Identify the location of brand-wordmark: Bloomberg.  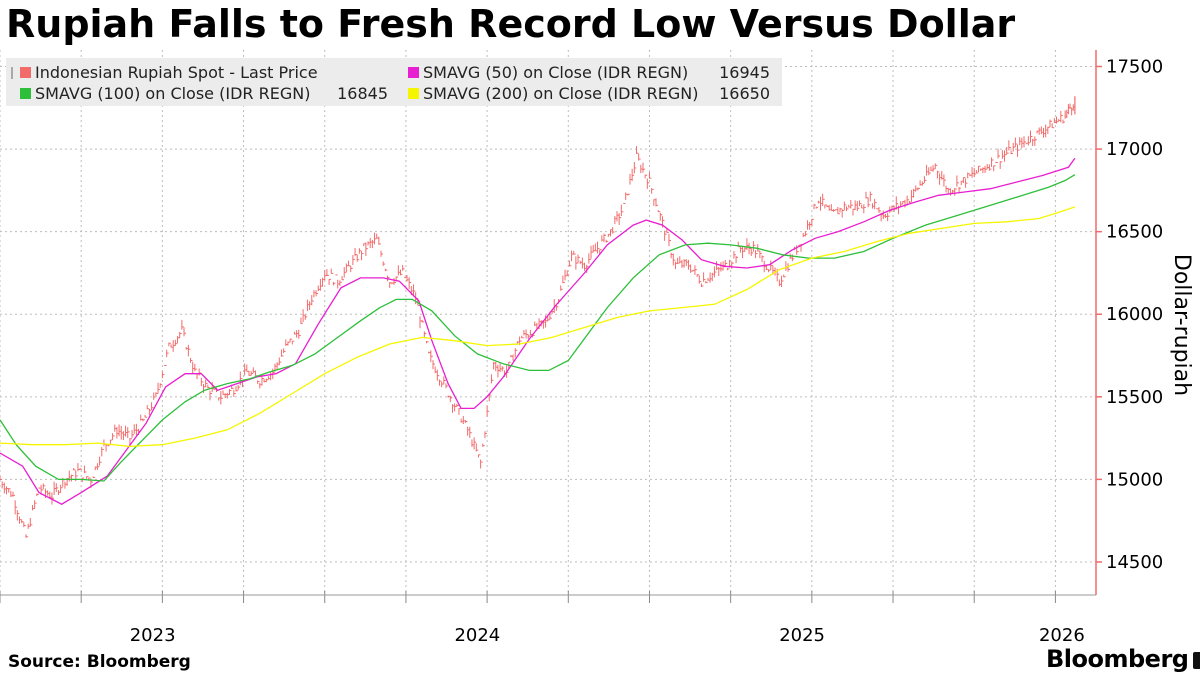
(1117, 659).